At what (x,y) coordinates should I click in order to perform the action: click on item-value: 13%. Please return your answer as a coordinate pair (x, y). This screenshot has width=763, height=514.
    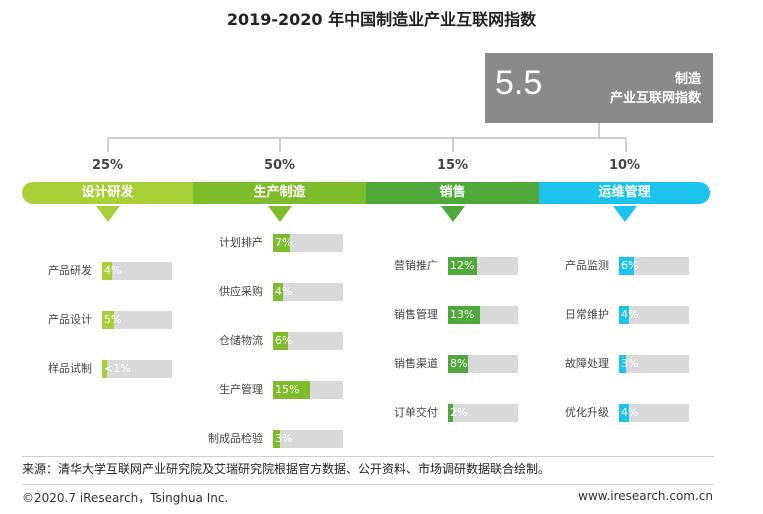
    Looking at the image, I should click on (462, 314).